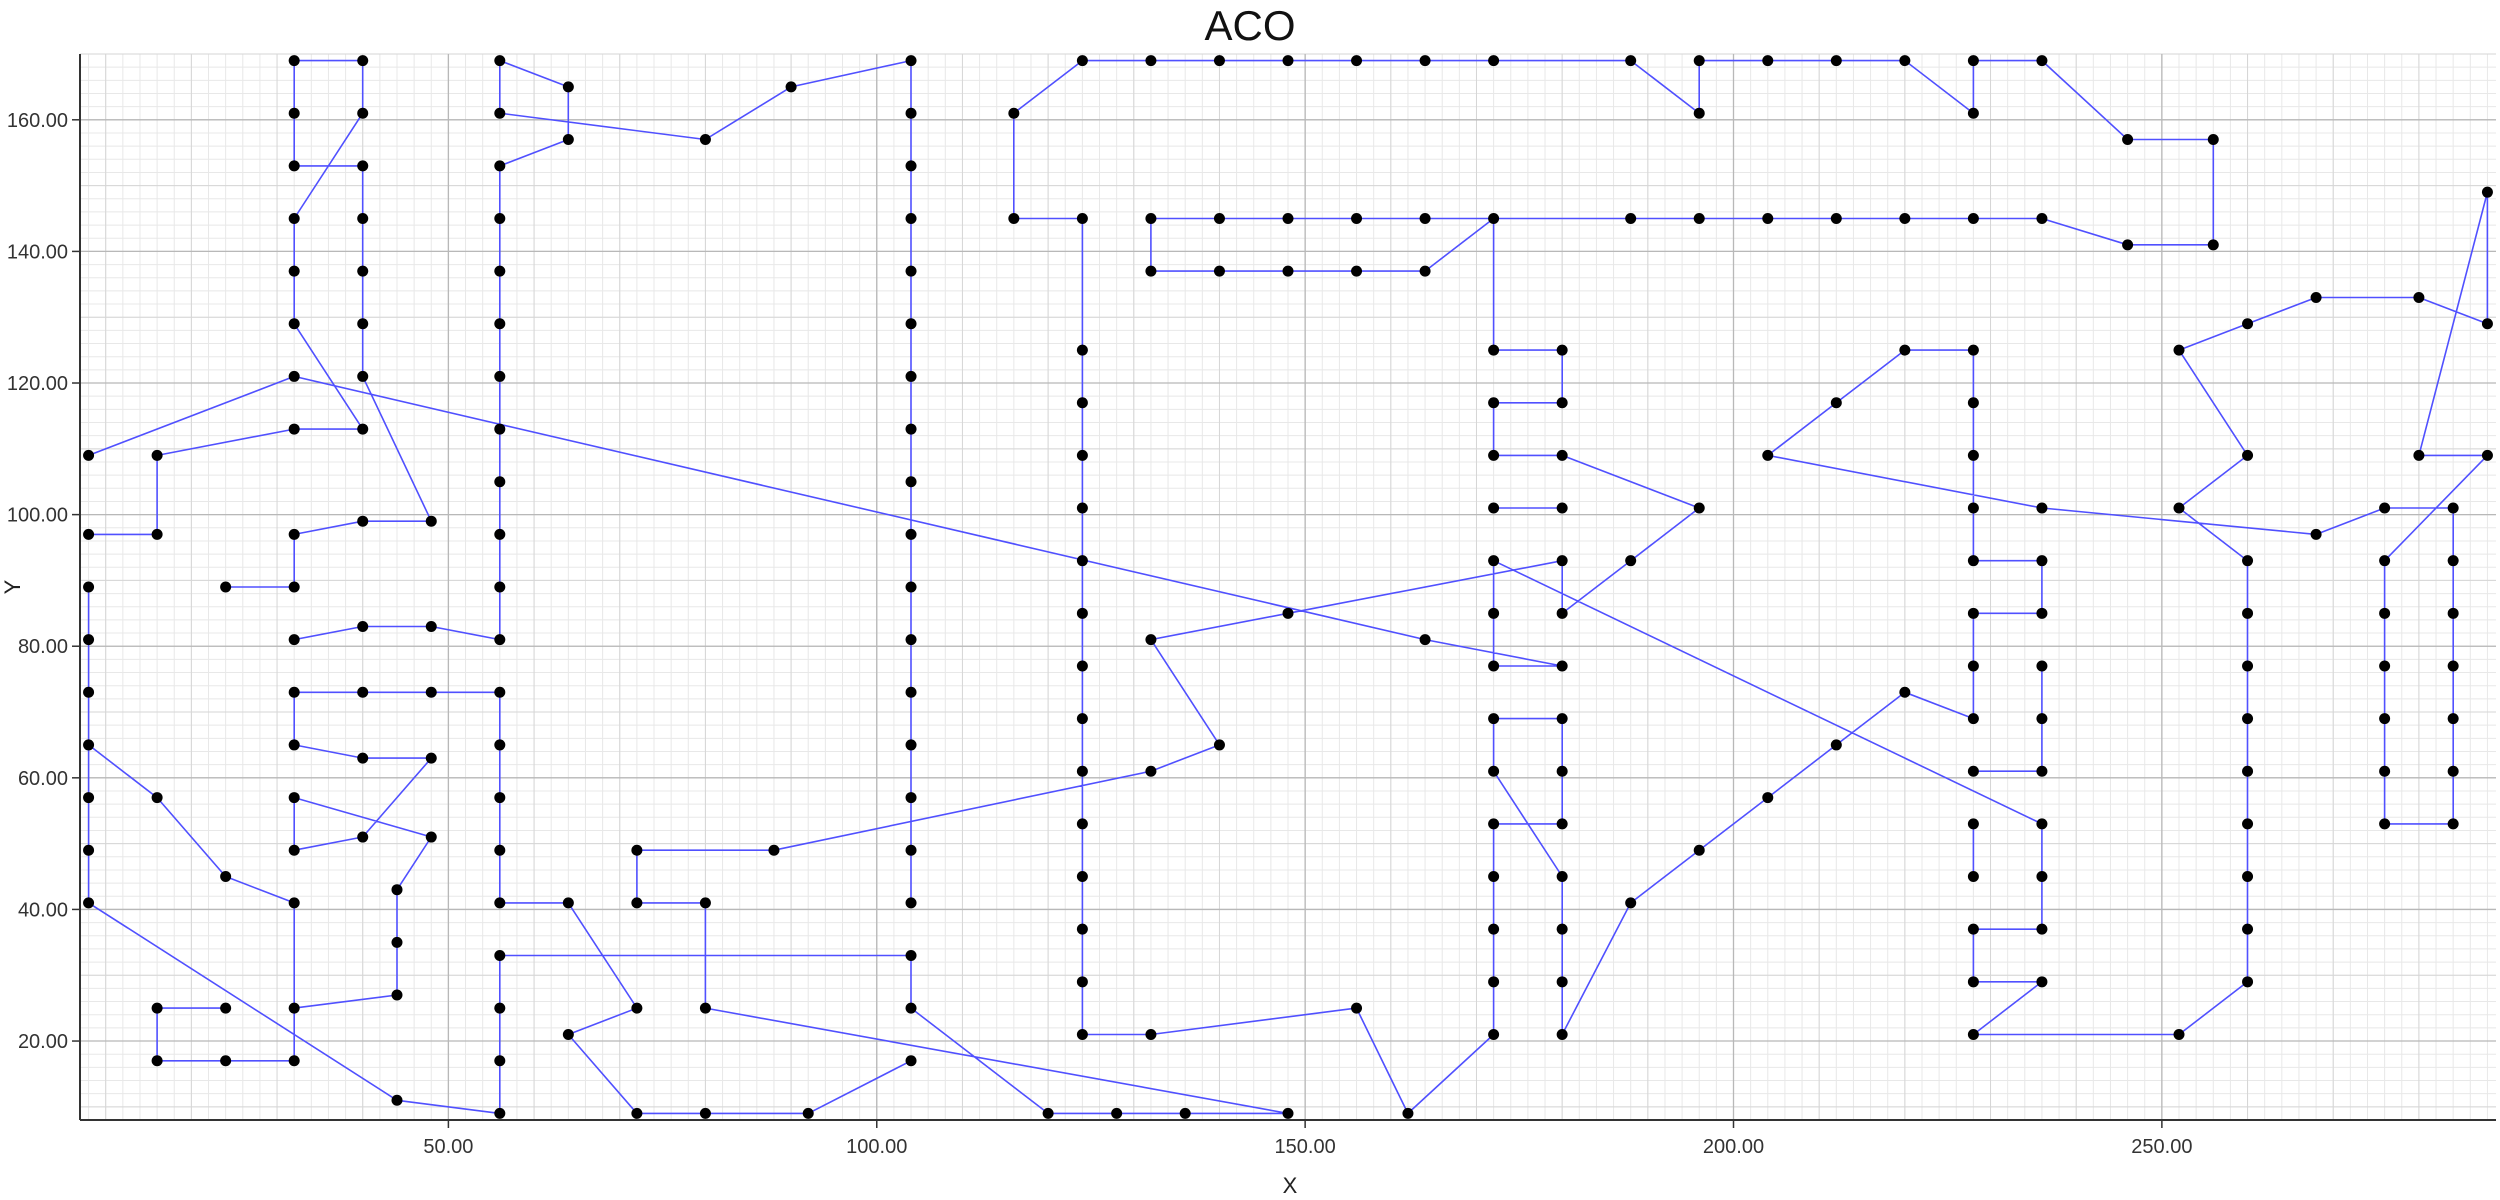 This screenshot has width=2500, height=1200. I want to click on x-tick-label: 100.00, so click(876, 1147).